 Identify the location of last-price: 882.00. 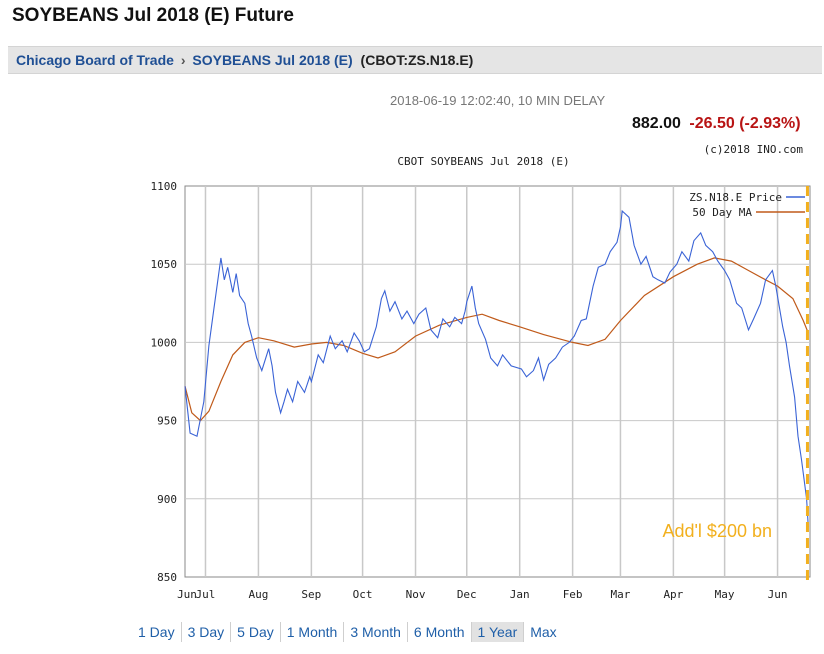
(656, 123).